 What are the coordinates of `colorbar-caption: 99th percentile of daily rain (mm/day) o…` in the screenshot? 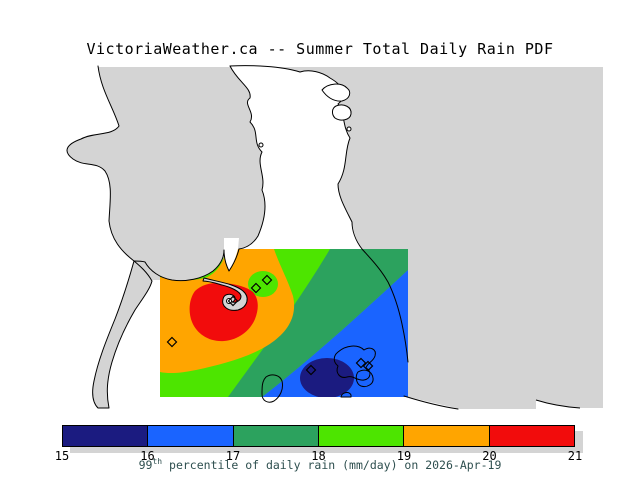 It's located at (320, 464).